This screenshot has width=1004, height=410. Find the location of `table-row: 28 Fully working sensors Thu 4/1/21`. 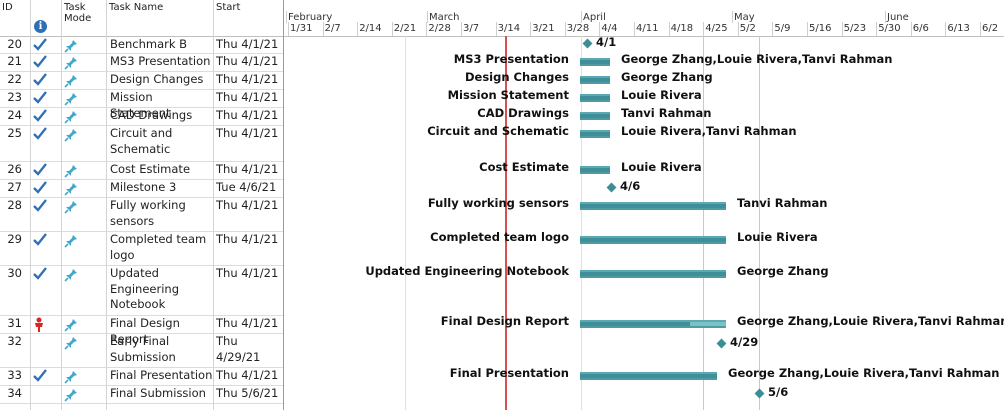

table-row: 28 Fully working sensors Thu 4/1/21 is located at coordinates (141, 214).